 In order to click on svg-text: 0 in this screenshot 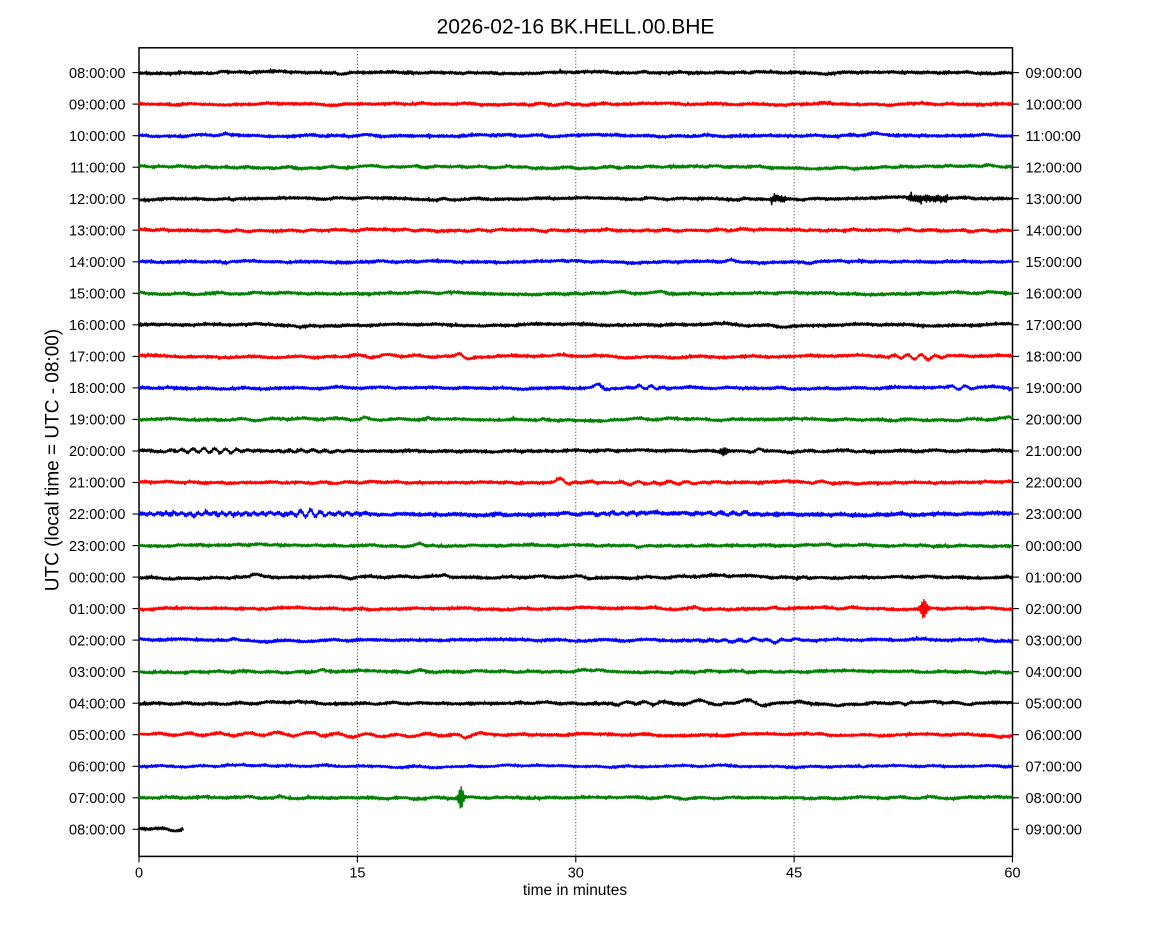, I will do `click(139, 874)`.